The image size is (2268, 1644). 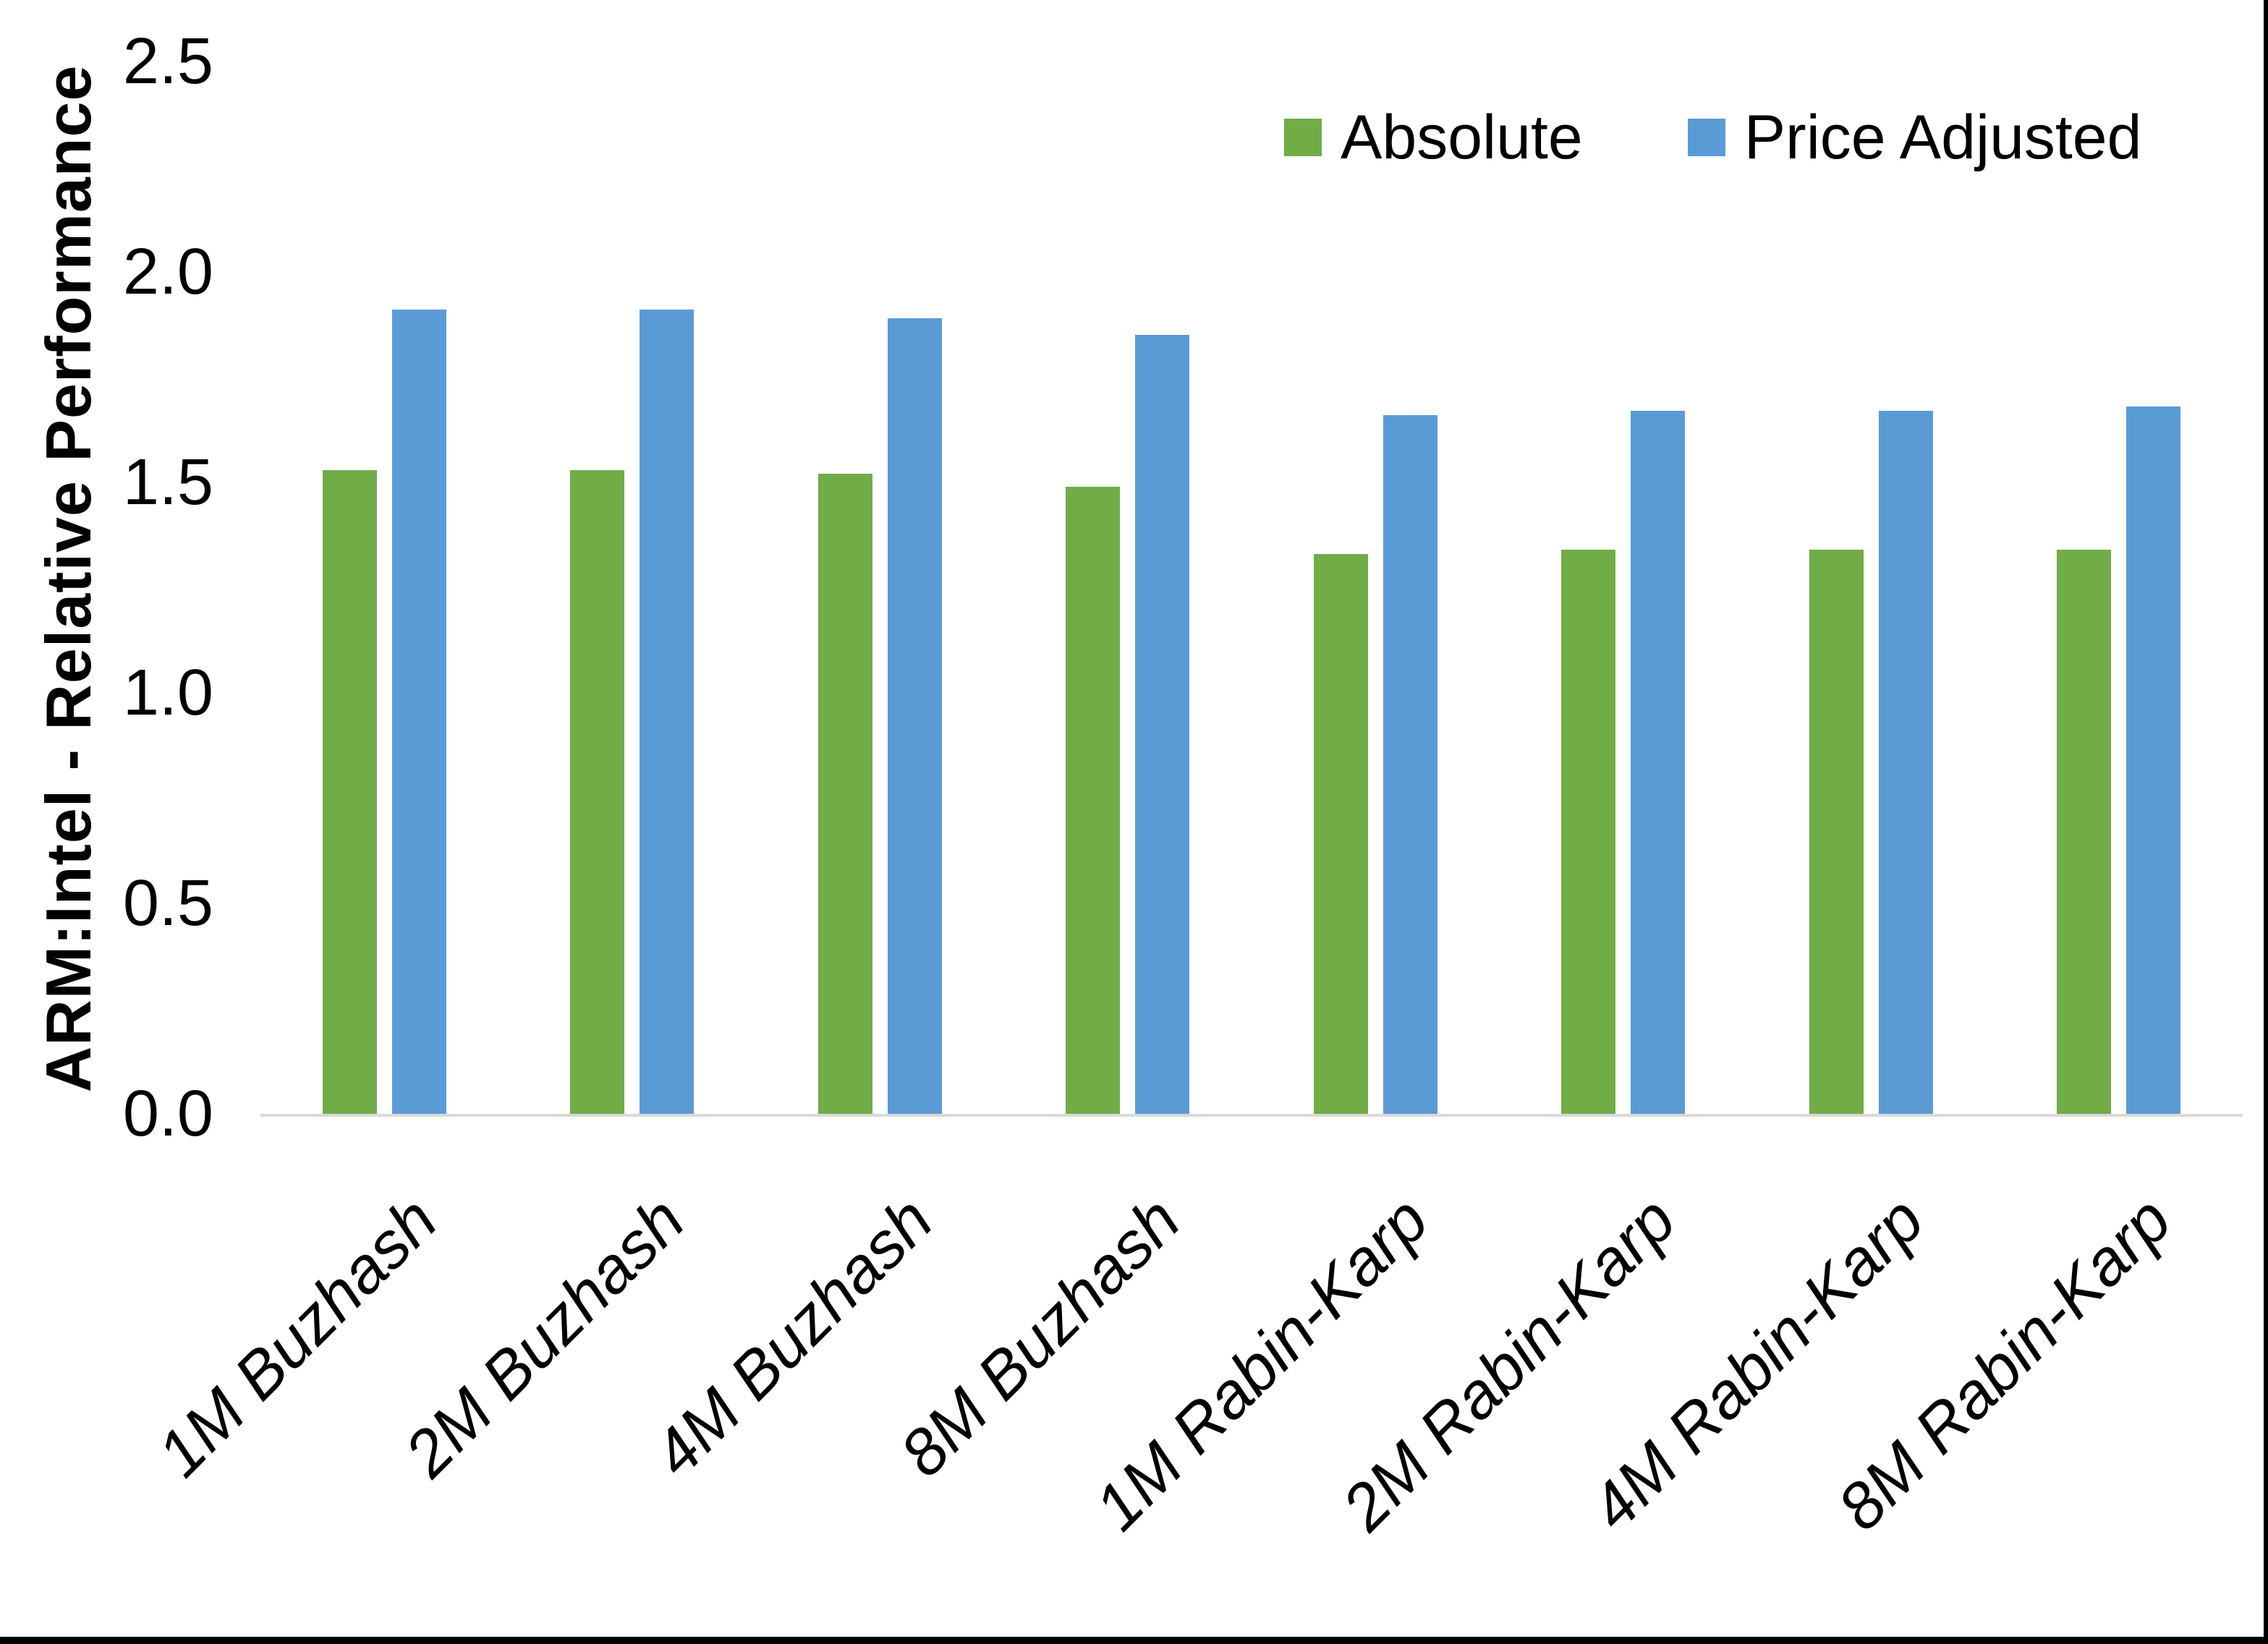 What do you see at coordinates (167, 482) in the screenshot?
I see `y-tick-label: 1.5` at bounding box center [167, 482].